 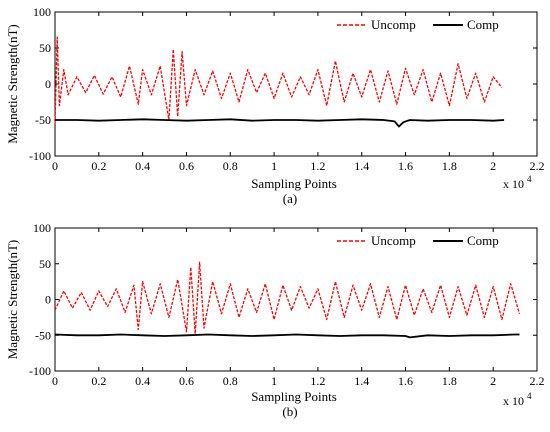 I want to click on panel-label: (b), so click(x=289, y=411).